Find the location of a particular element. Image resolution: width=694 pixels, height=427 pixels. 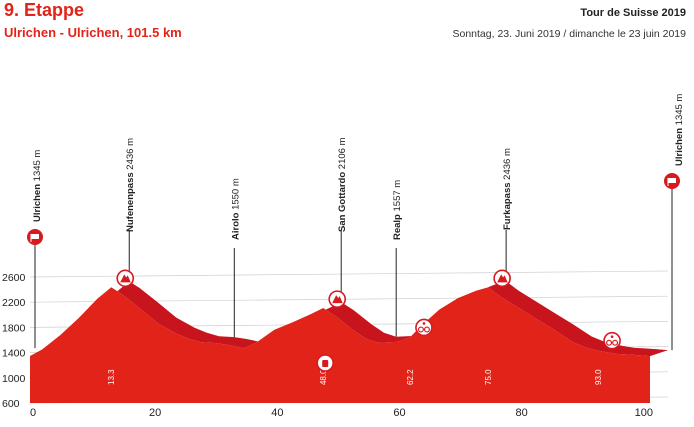

place-label: Realp 1557 m is located at coordinates (397, 210).